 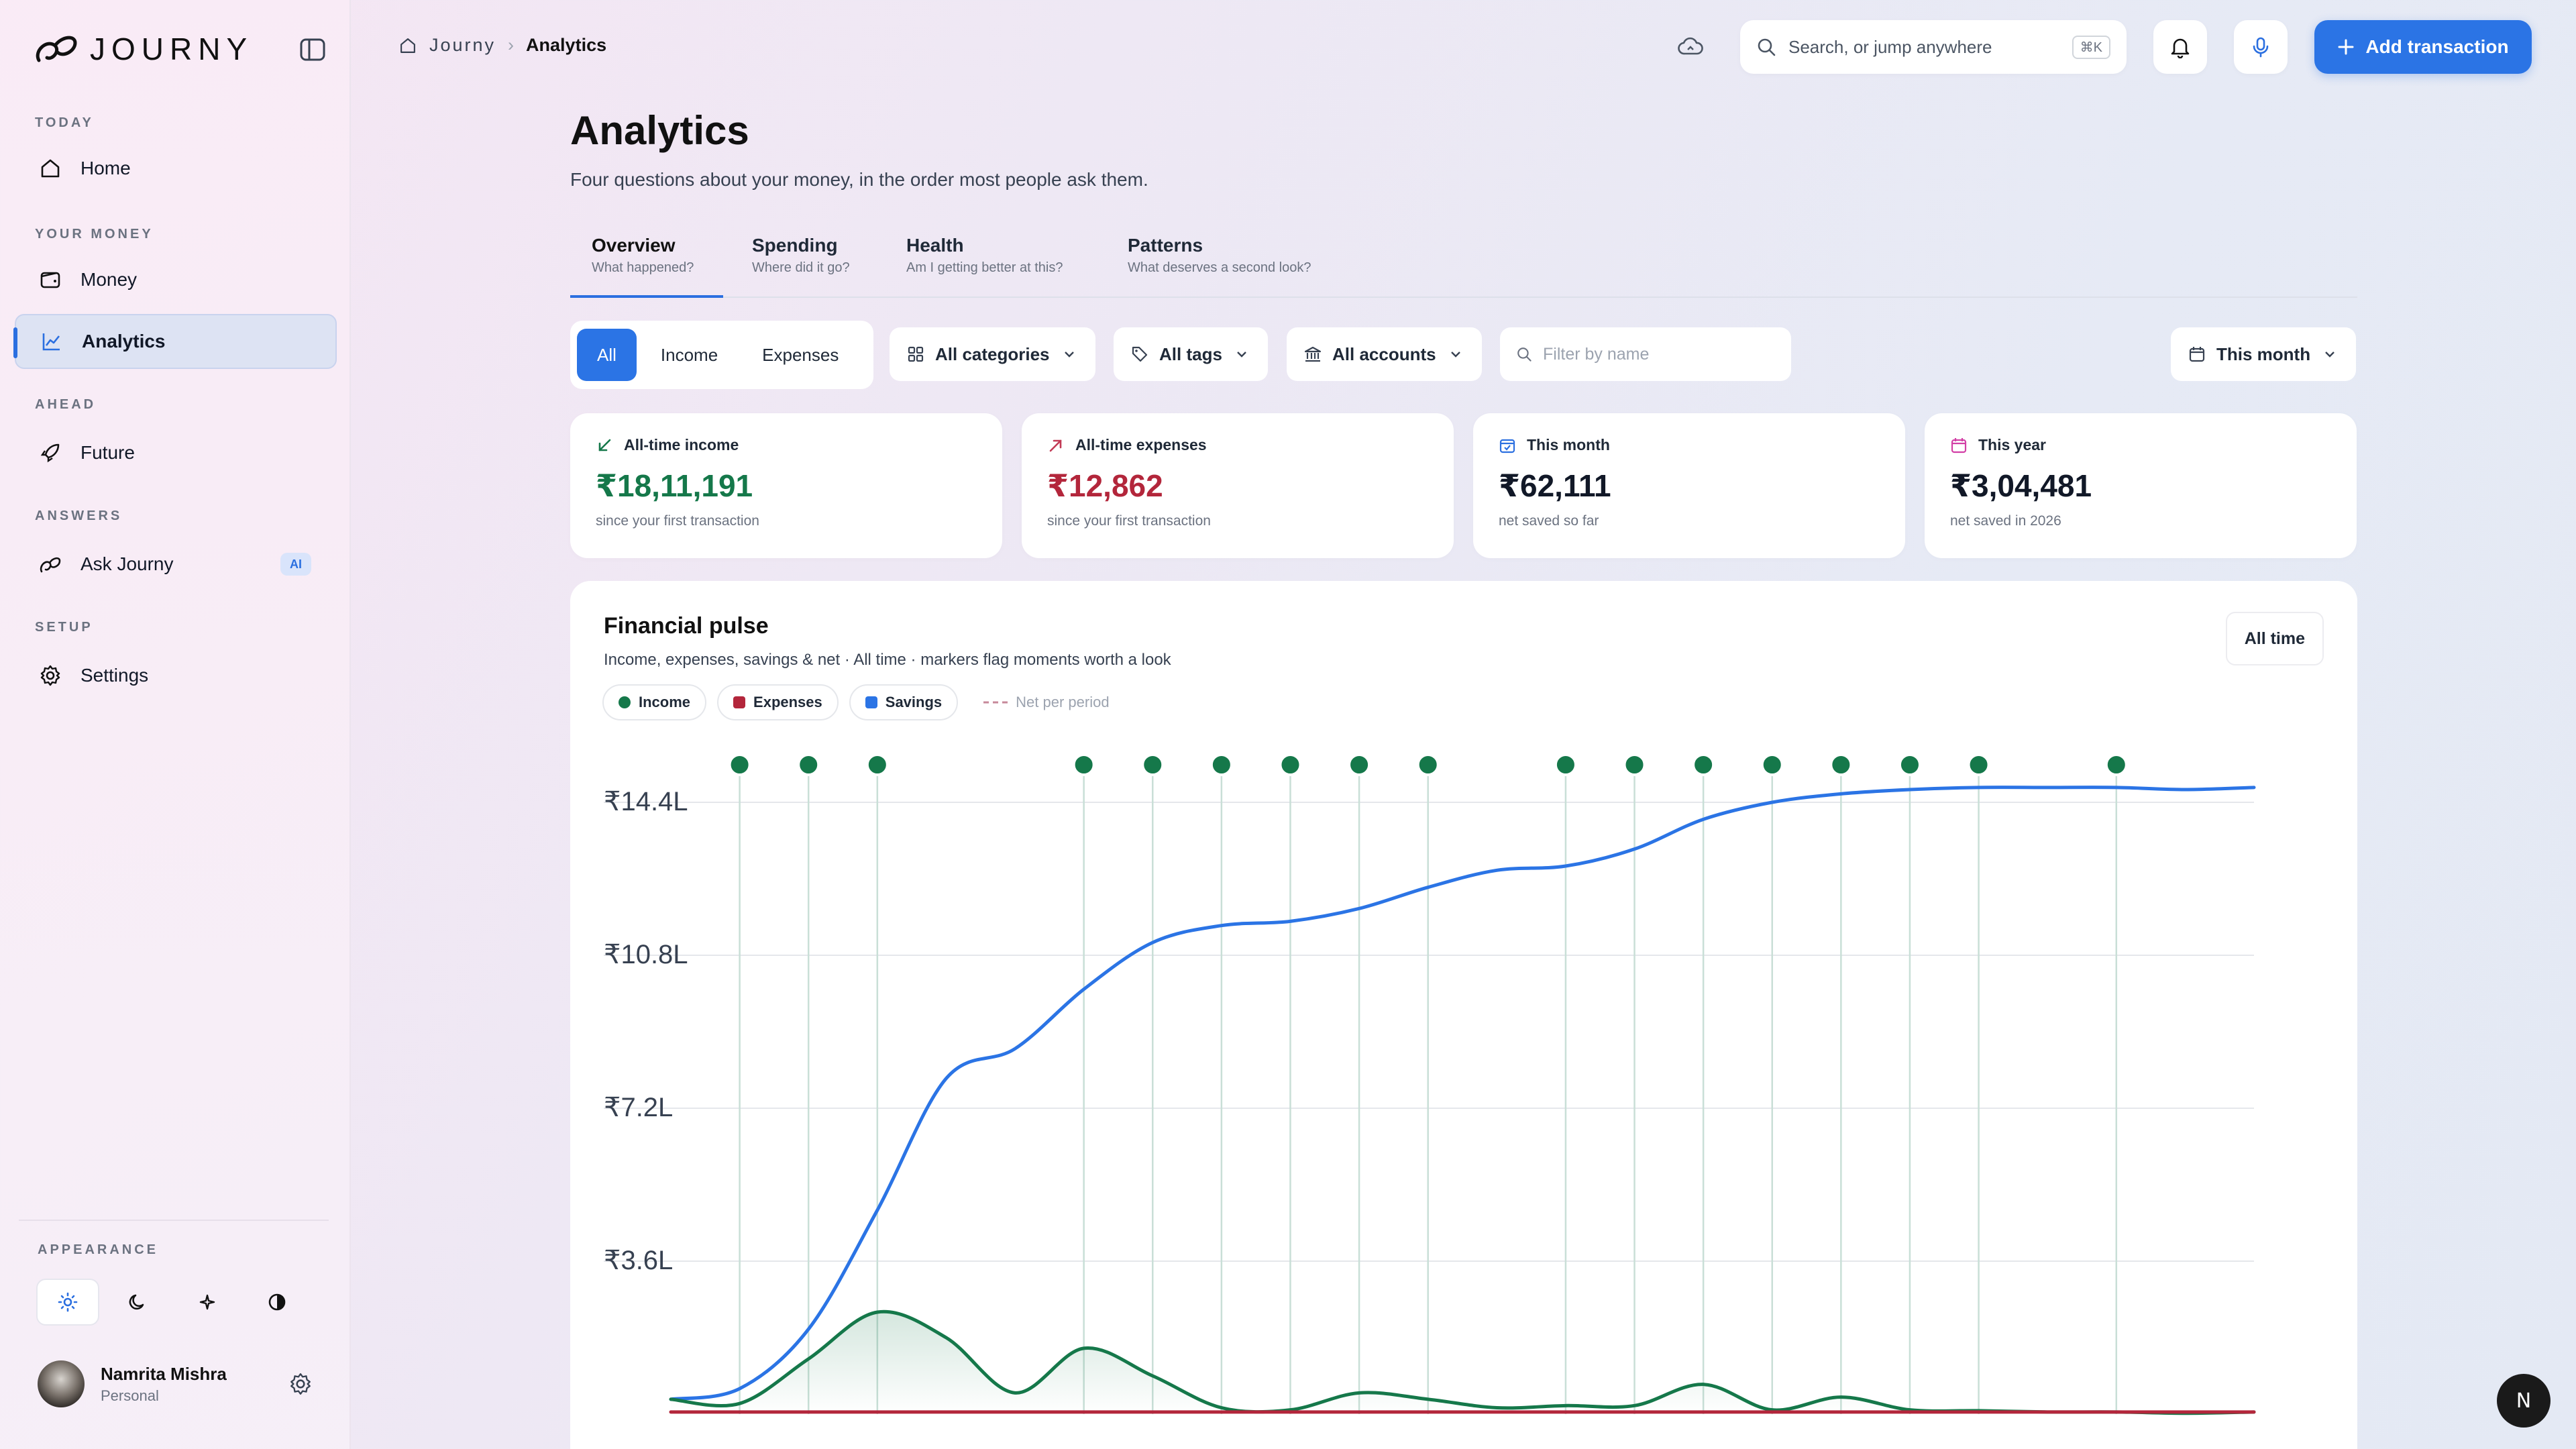 I want to click on chart-legend: Income Expenses Savings Net per period, so click(x=863, y=702).